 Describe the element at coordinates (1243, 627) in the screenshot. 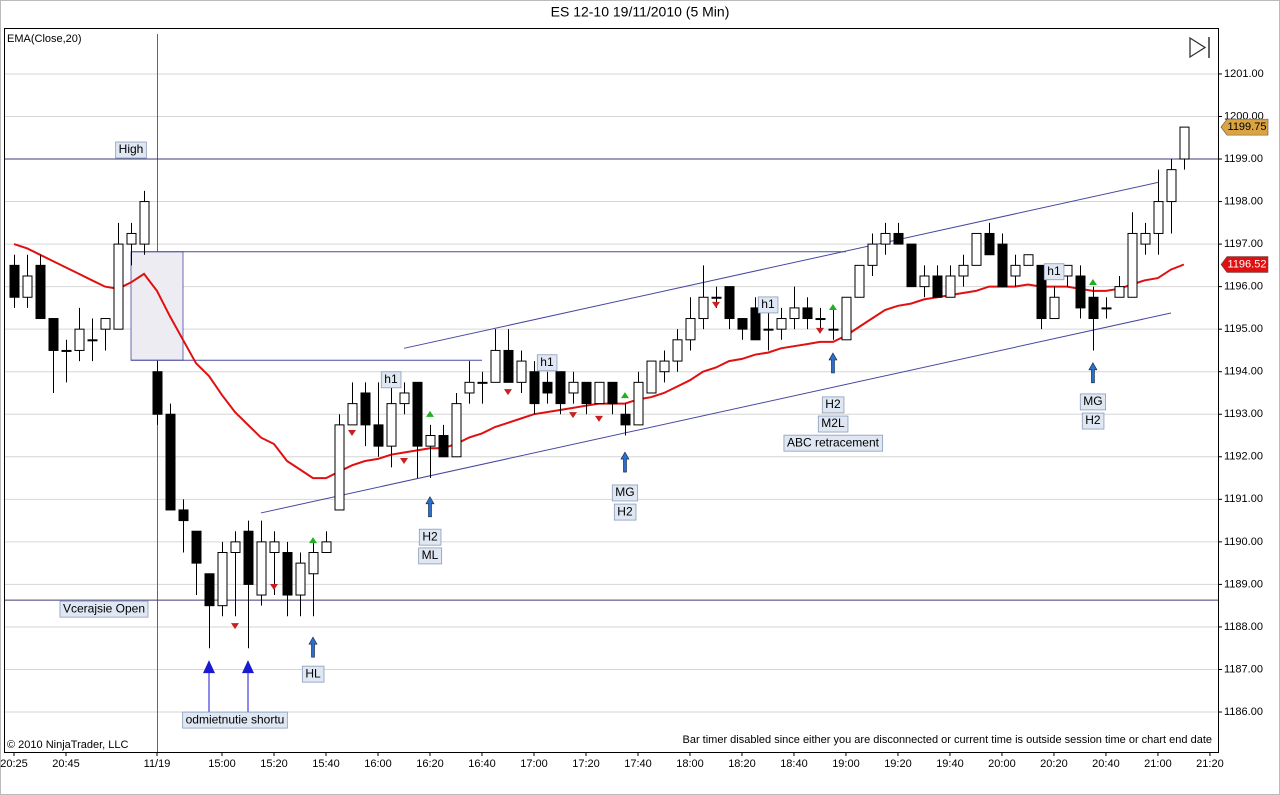

I see `y-tick-label: 1188.00` at that location.